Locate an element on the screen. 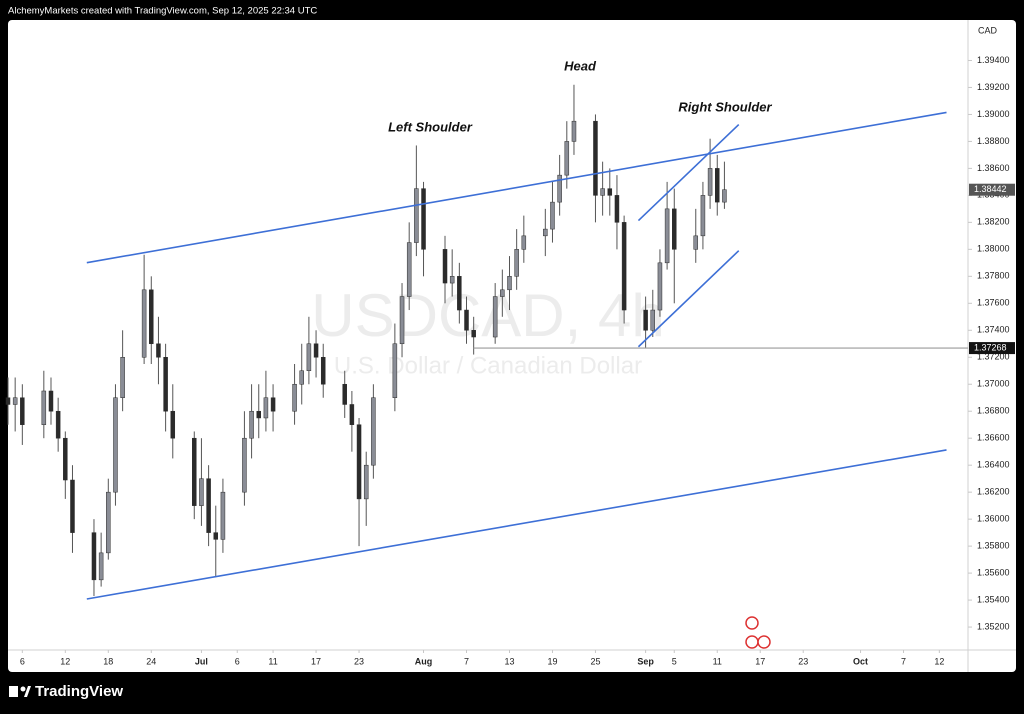  x-tick-label: 23 is located at coordinates (359, 661).